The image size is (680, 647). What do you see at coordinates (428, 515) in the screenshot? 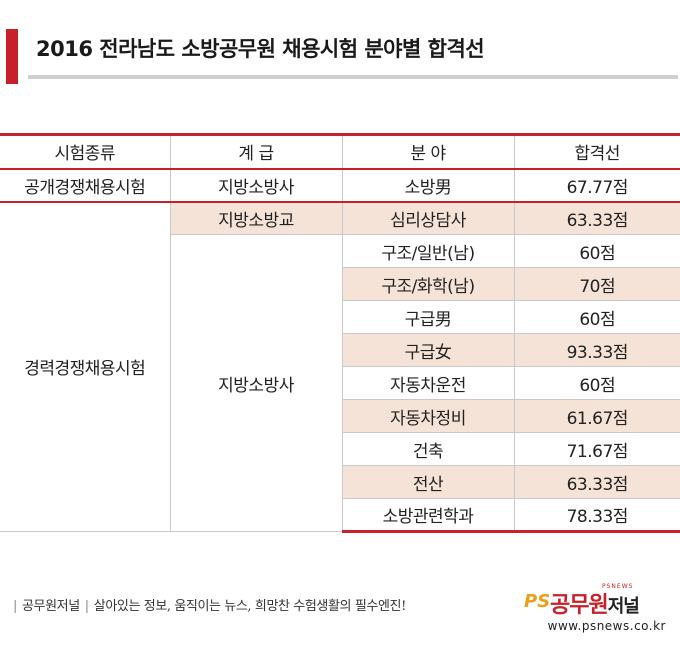
I see `field-cell: 소방관련학과` at bounding box center [428, 515].